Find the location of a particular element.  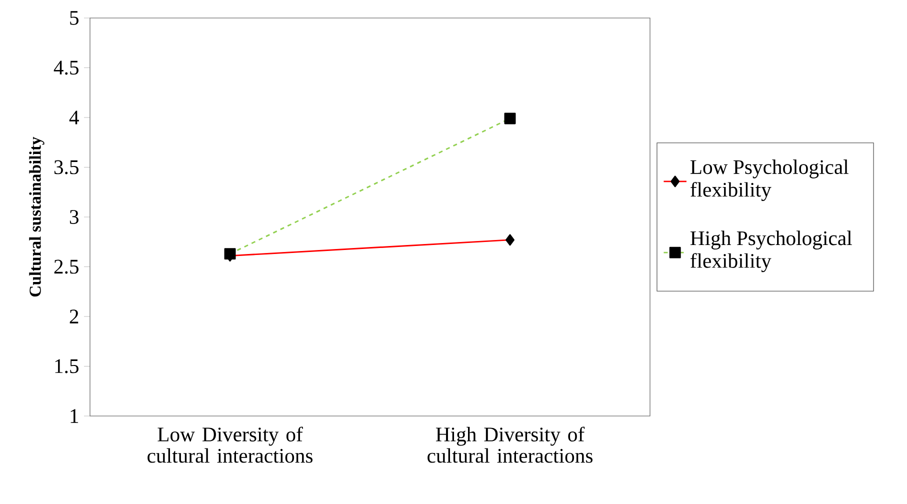

y-tick-label: 3 is located at coordinates (74, 217).